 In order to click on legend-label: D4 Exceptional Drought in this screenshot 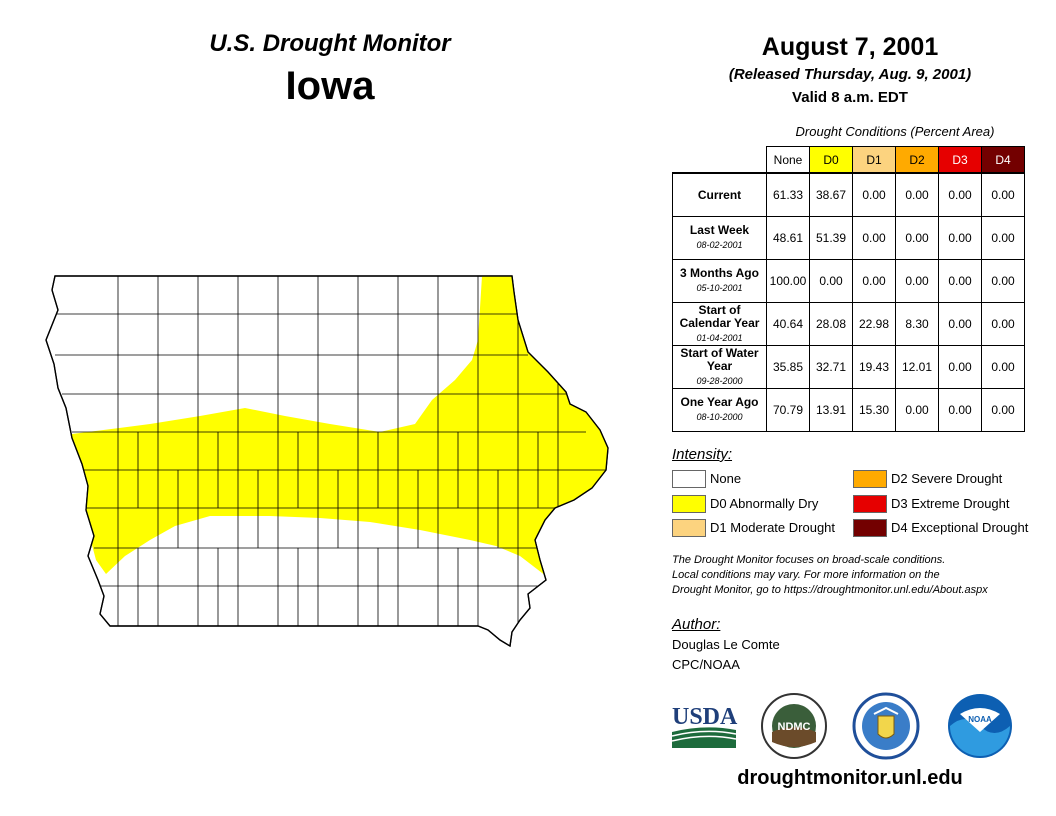, I will do `click(960, 527)`.